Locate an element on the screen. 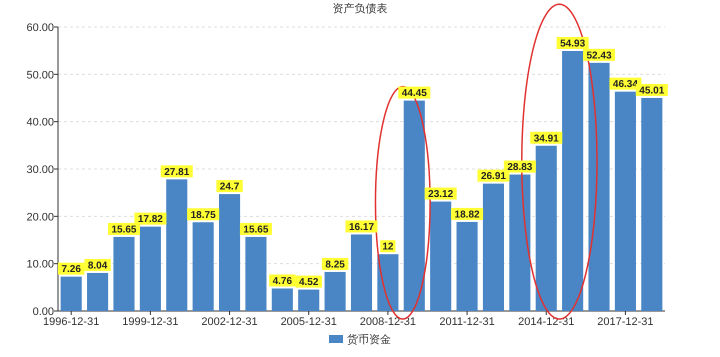 The width and height of the screenshot is (720, 357). data-label: 54.93 is located at coordinates (573, 44).